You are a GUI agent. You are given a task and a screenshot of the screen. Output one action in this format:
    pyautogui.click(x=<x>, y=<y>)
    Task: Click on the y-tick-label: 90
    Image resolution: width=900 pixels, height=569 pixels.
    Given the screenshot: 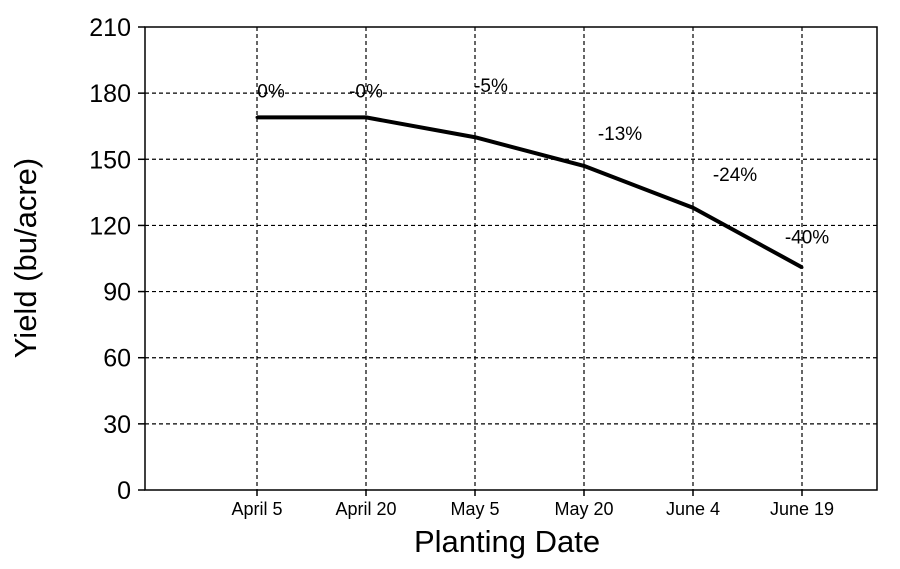 What is the action you would take?
    pyautogui.click(x=117, y=293)
    